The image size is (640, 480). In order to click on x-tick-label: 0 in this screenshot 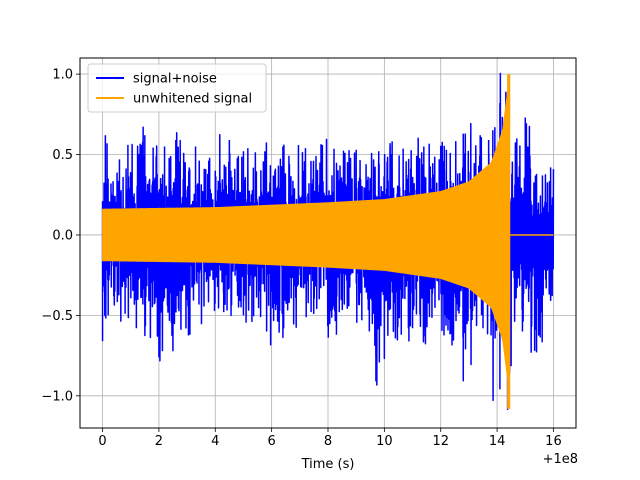, I will do `click(102, 441)`.